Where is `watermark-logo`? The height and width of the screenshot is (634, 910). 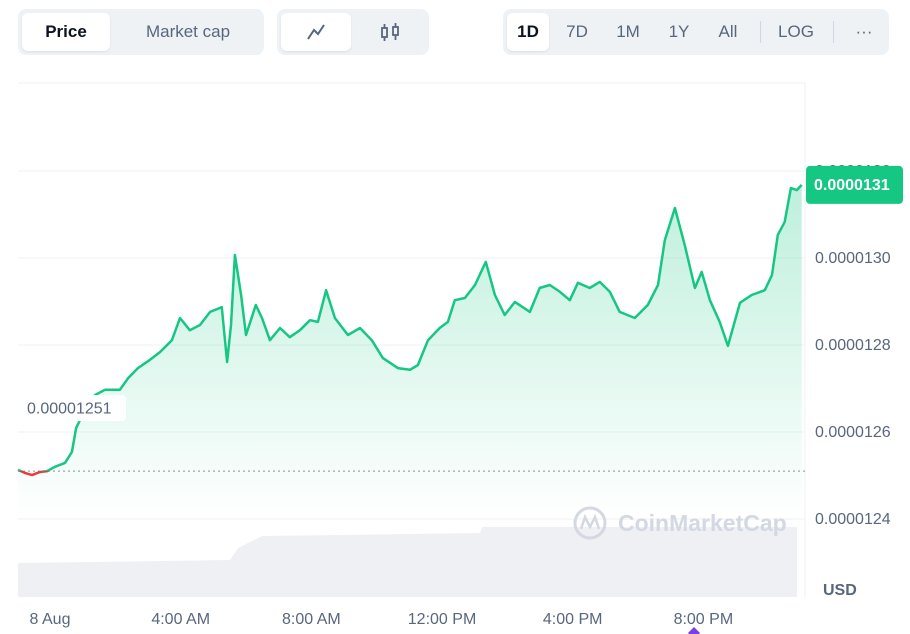 watermark-logo is located at coordinates (590, 523).